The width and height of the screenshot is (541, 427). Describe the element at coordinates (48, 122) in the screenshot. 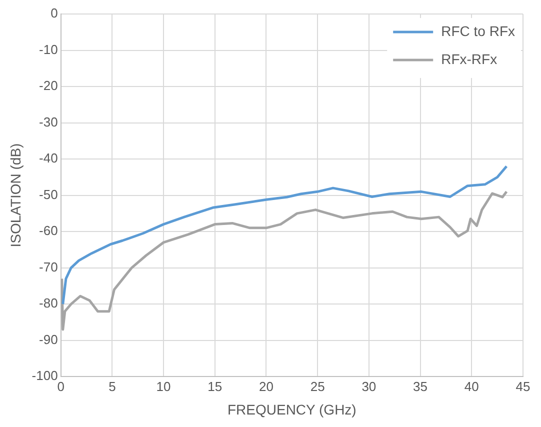

I see `y-tick-label: -30` at that location.